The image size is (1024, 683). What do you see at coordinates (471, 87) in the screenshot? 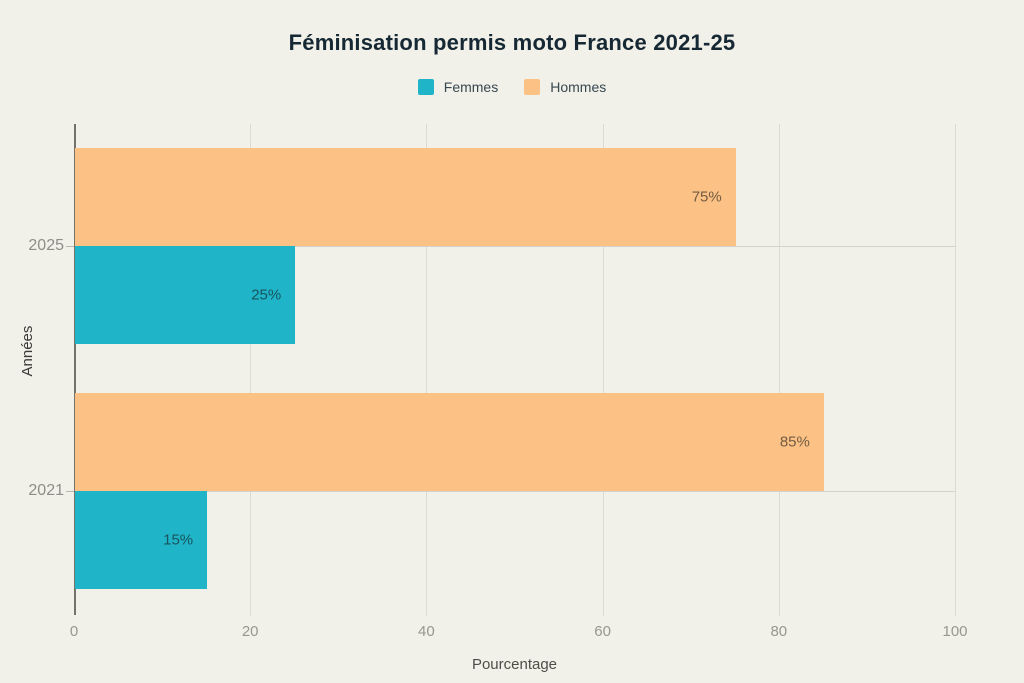
I see `legend-label-femmes: Femmes` at bounding box center [471, 87].